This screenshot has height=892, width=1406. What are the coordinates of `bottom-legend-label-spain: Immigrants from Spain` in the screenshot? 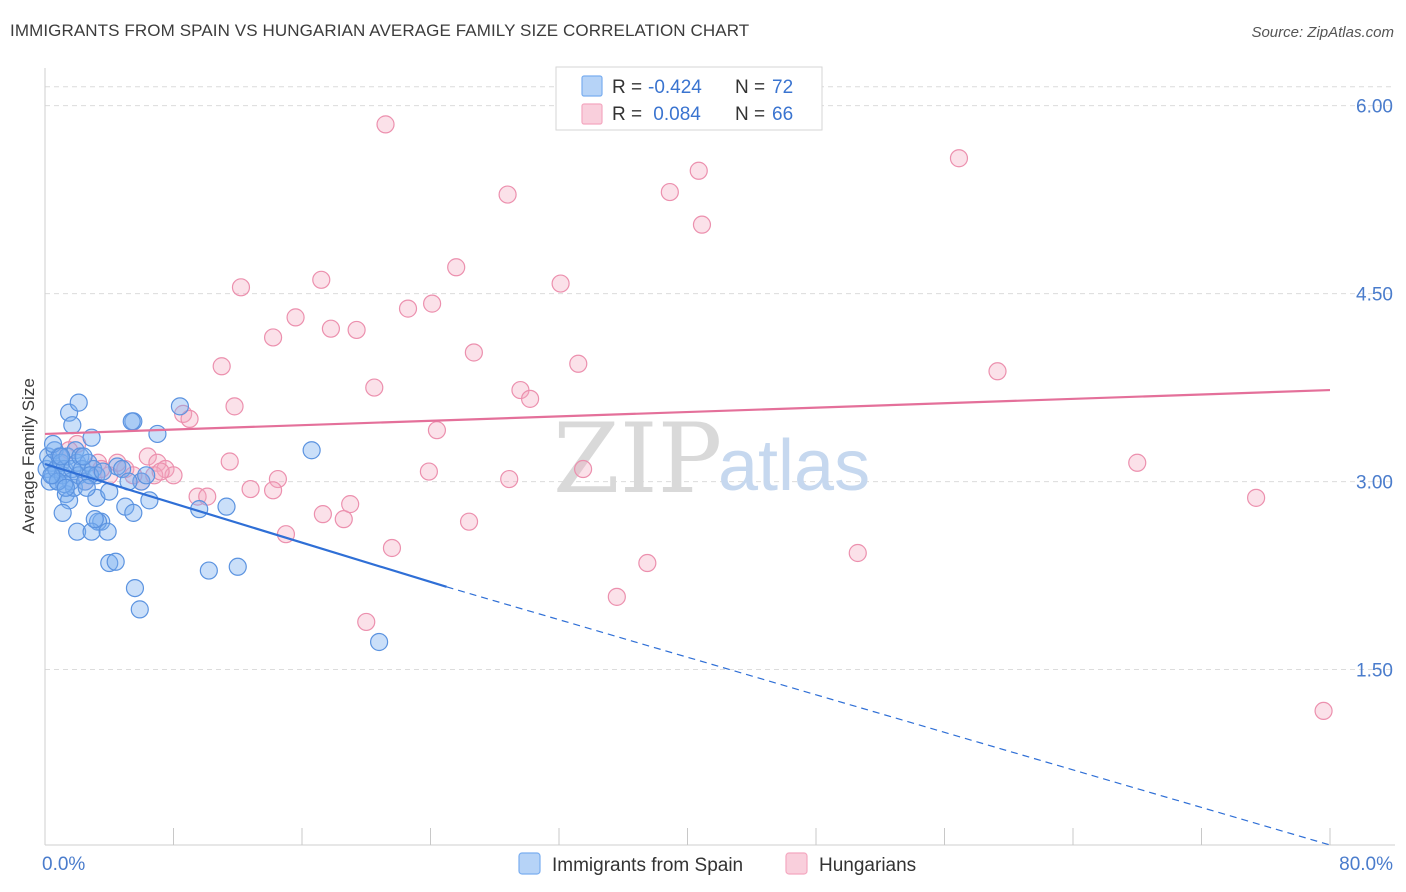 It's located at (647, 865).